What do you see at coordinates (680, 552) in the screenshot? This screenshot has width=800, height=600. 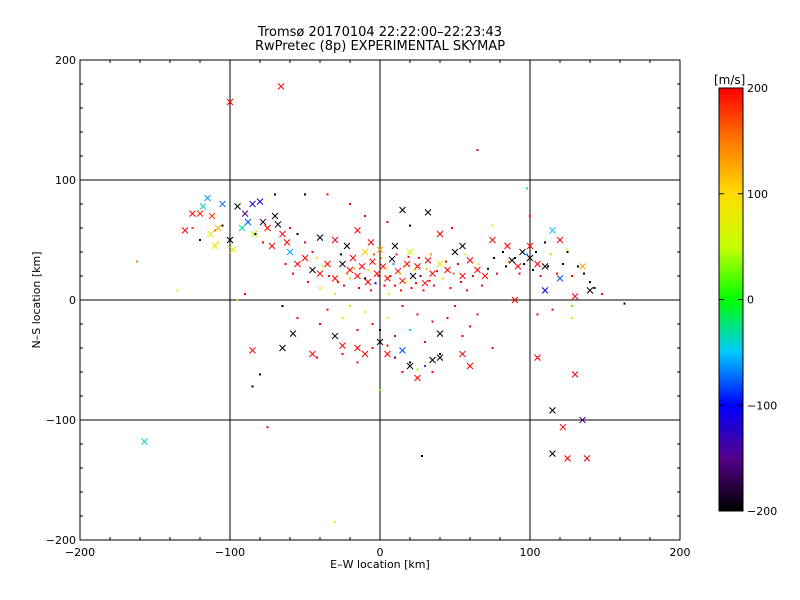 I see `x-tick-label: 200` at bounding box center [680, 552].